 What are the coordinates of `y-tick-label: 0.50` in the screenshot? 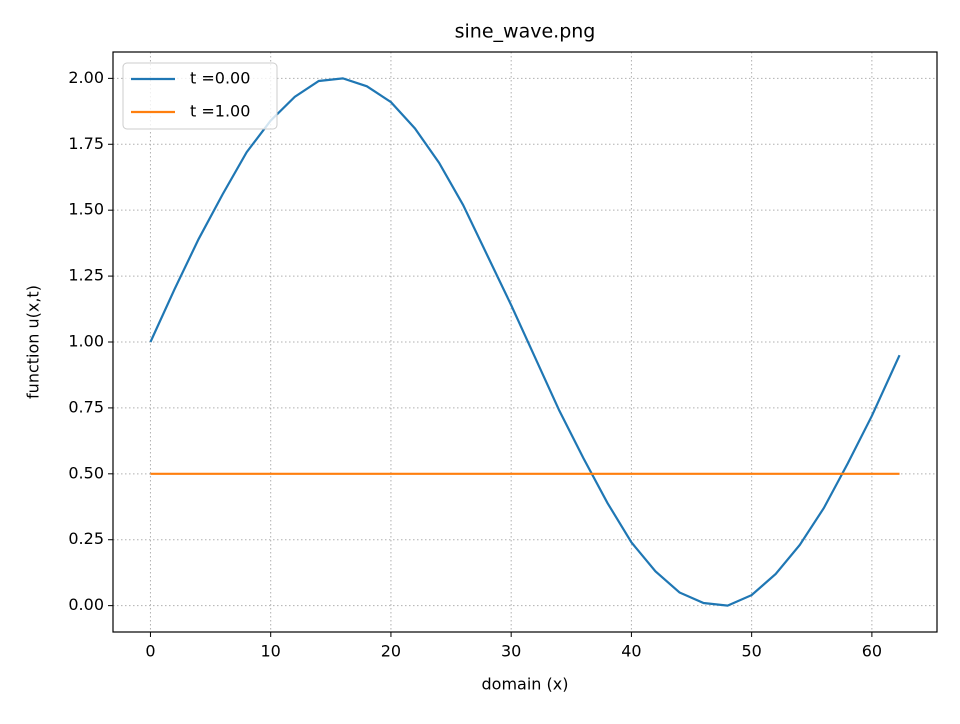 It's located at (86, 472).